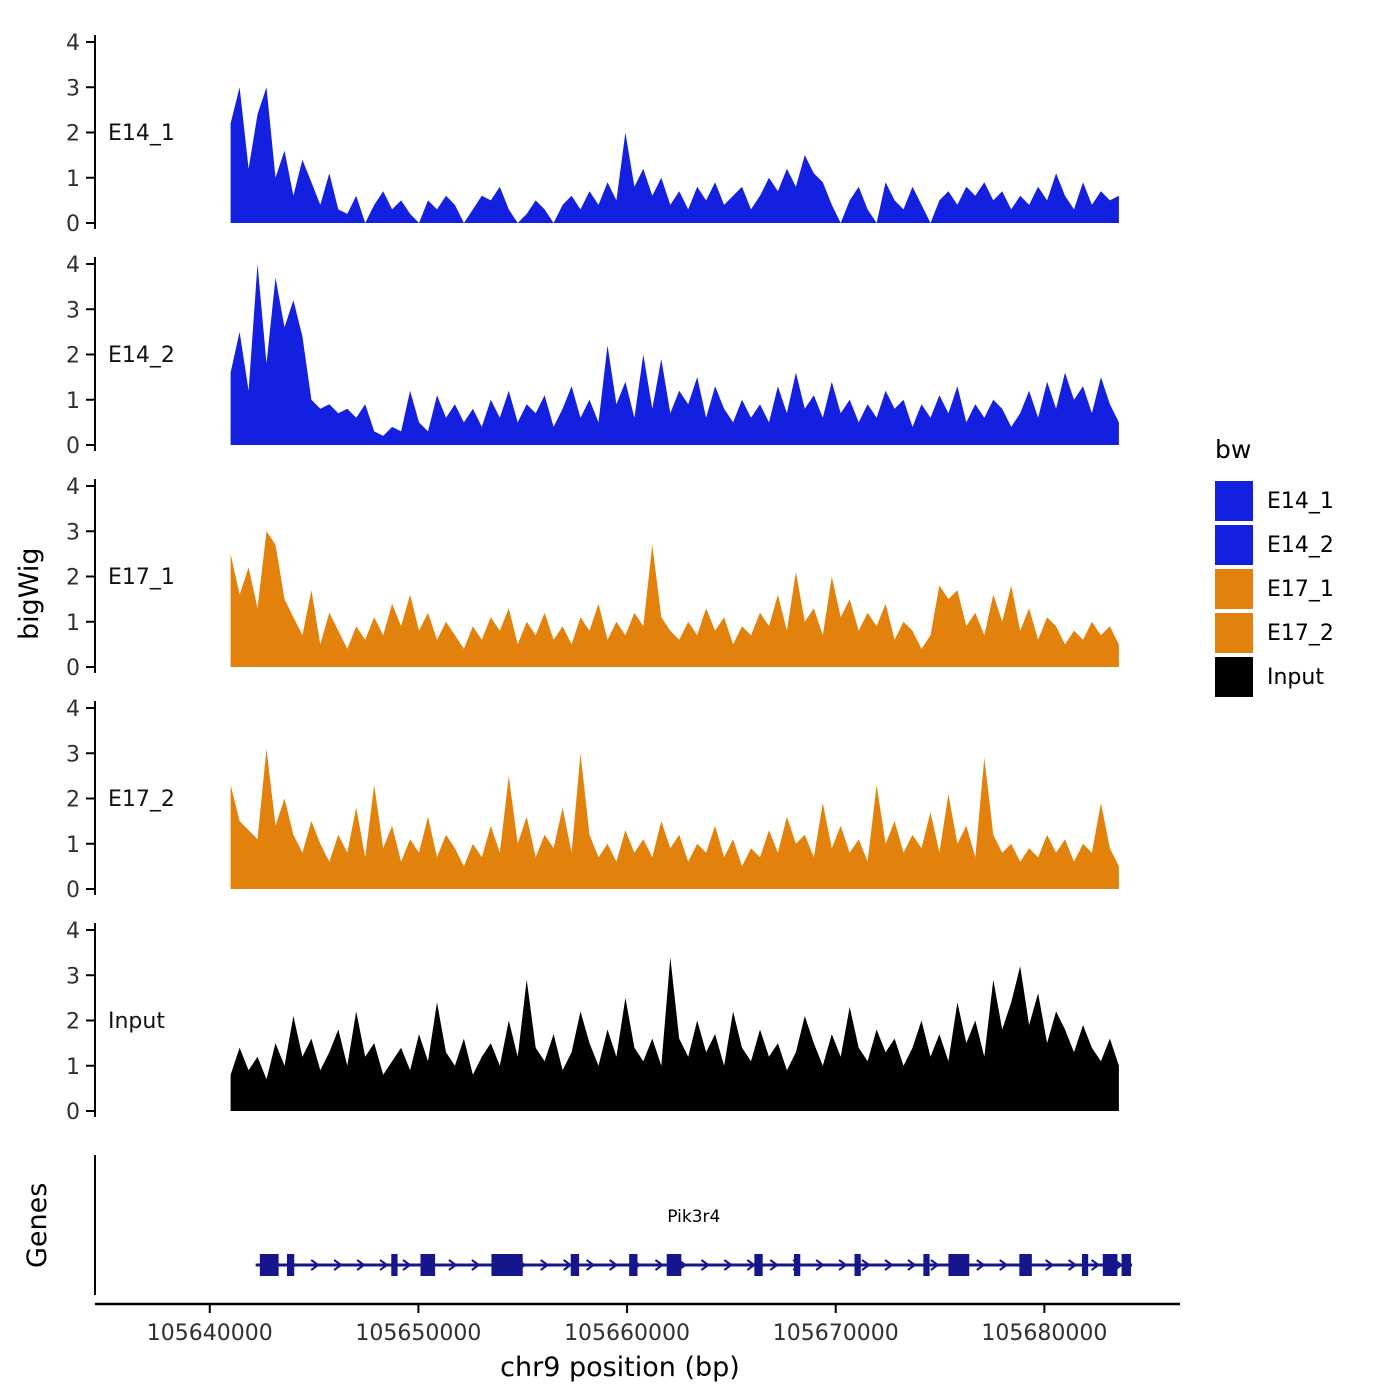  What do you see at coordinates (141, 133) in the screenshot?
I see `track-label-e14-1: E14_1` at bounding box center [141, 133].